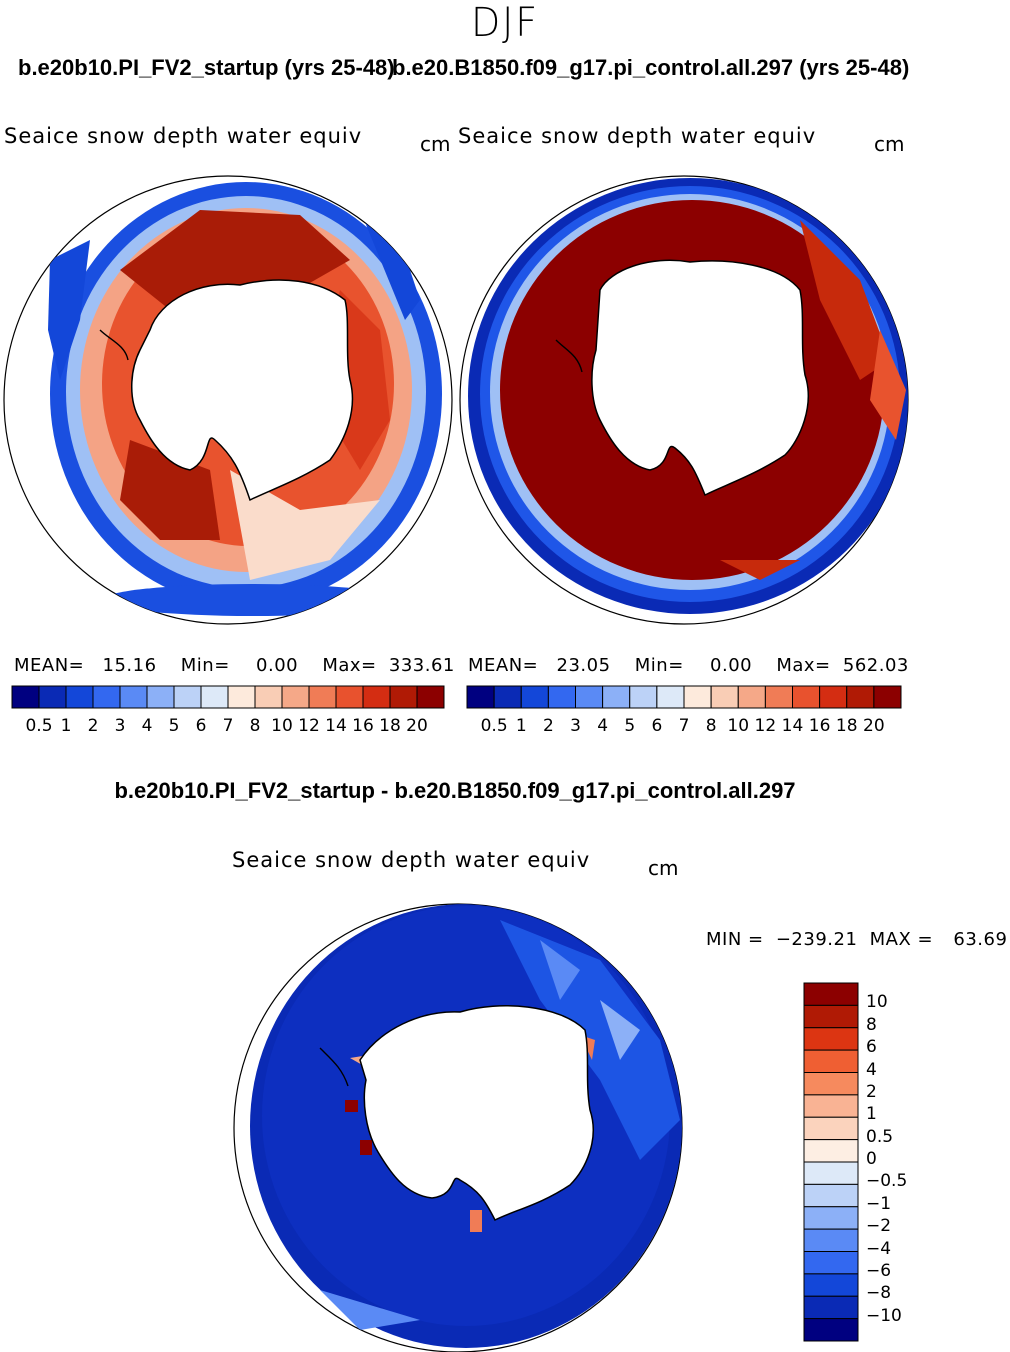  What do you see at coordinates (792, 726) in the screenshot?
I see `right-colorbar-tick-label: 14` at bounding box center [792, 726].